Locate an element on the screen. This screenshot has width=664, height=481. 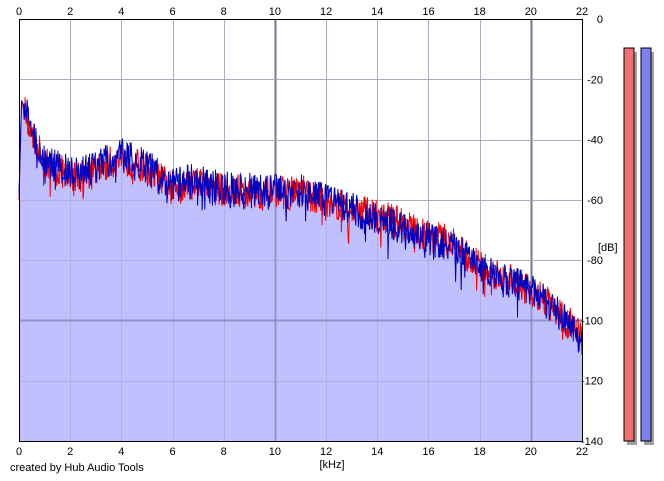
x-tick-label-top: 22 is located at coordinates (582, 12).